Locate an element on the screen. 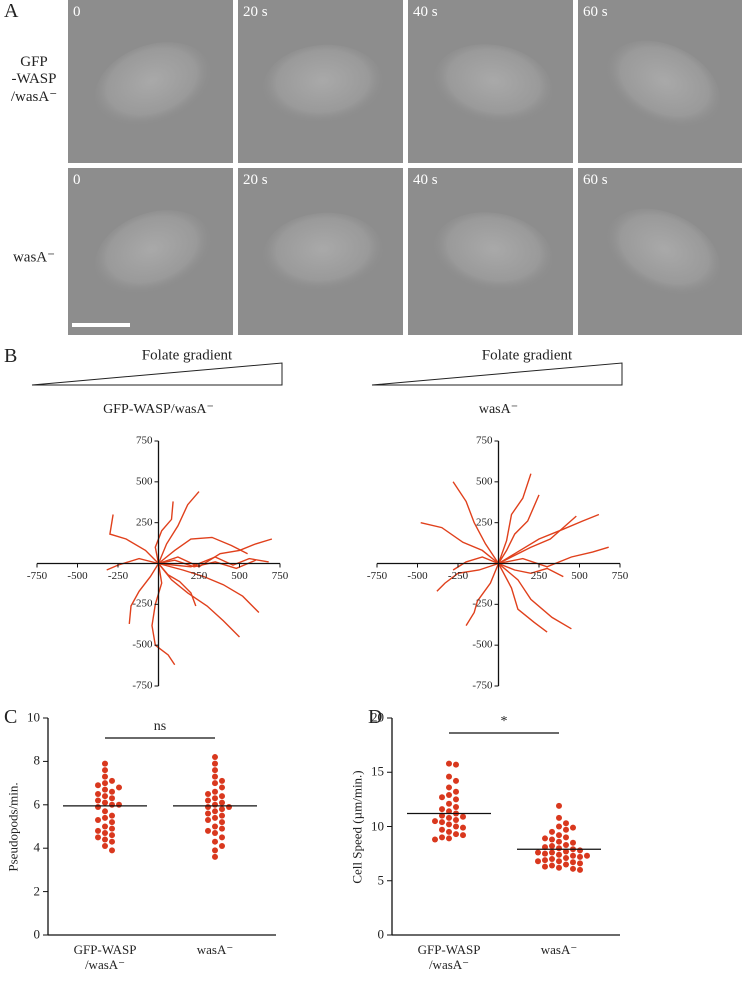  x-tick-label: GFP-WASP /wasA⁻ is located at coordinates (105, 957).